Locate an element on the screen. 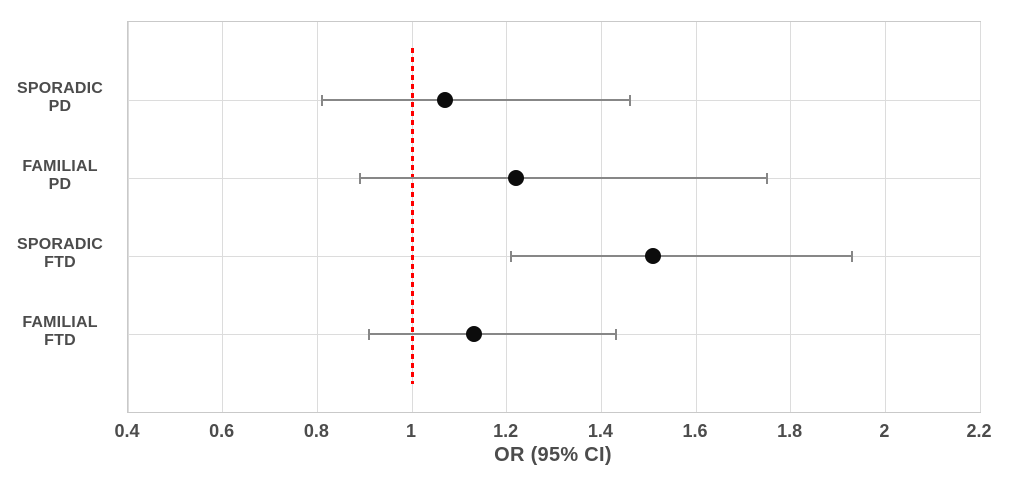  x-tick-label: 1.8 is located at coordinates (790, 431).